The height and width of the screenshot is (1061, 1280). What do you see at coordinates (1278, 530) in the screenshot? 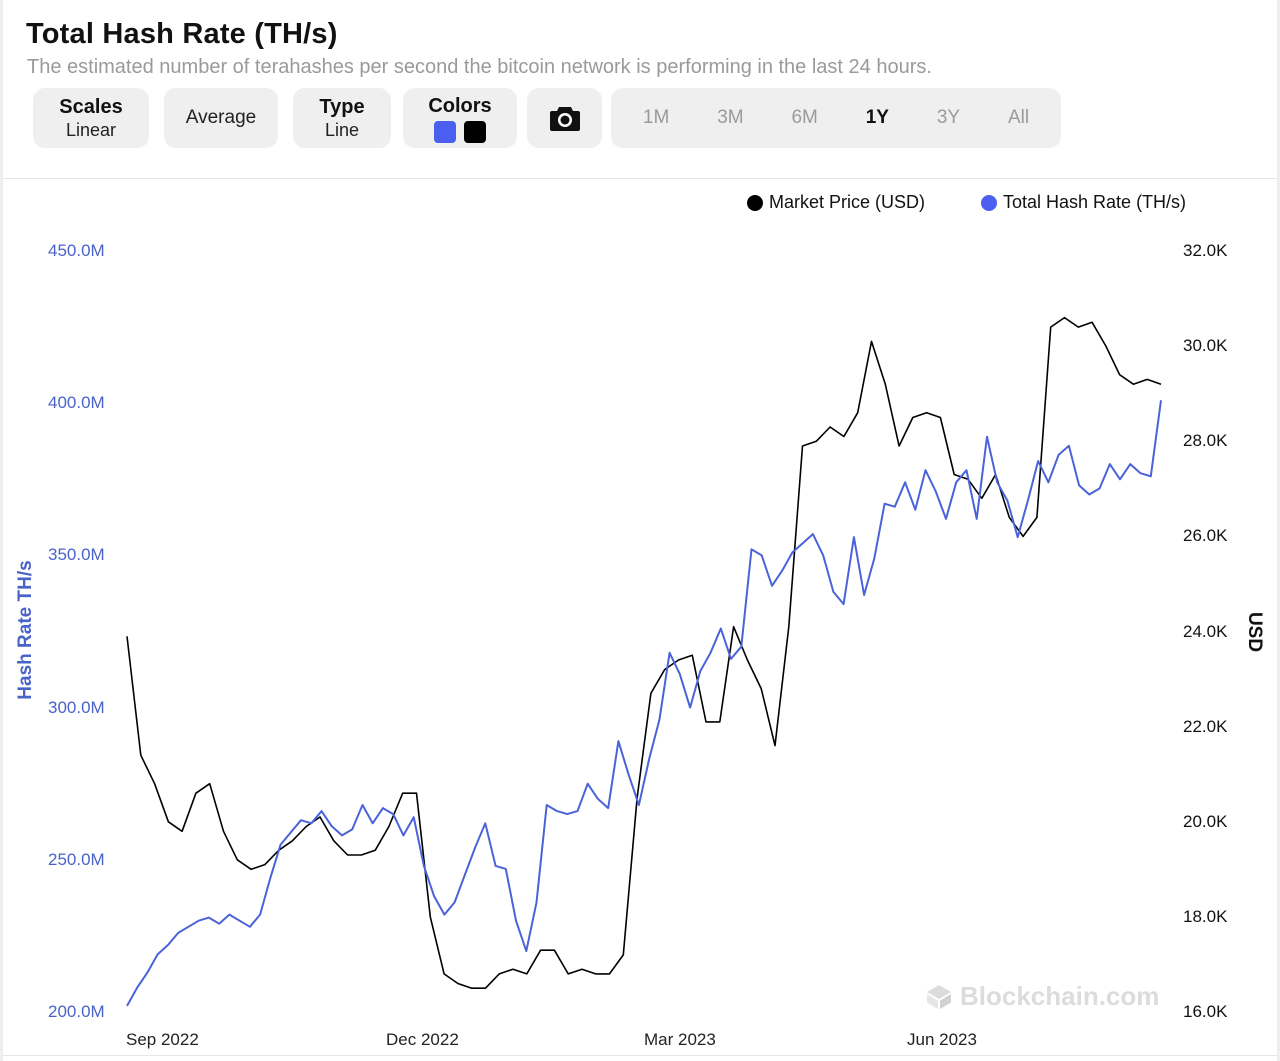
I see `frame-right-border` at bounding box center [1278, 530].